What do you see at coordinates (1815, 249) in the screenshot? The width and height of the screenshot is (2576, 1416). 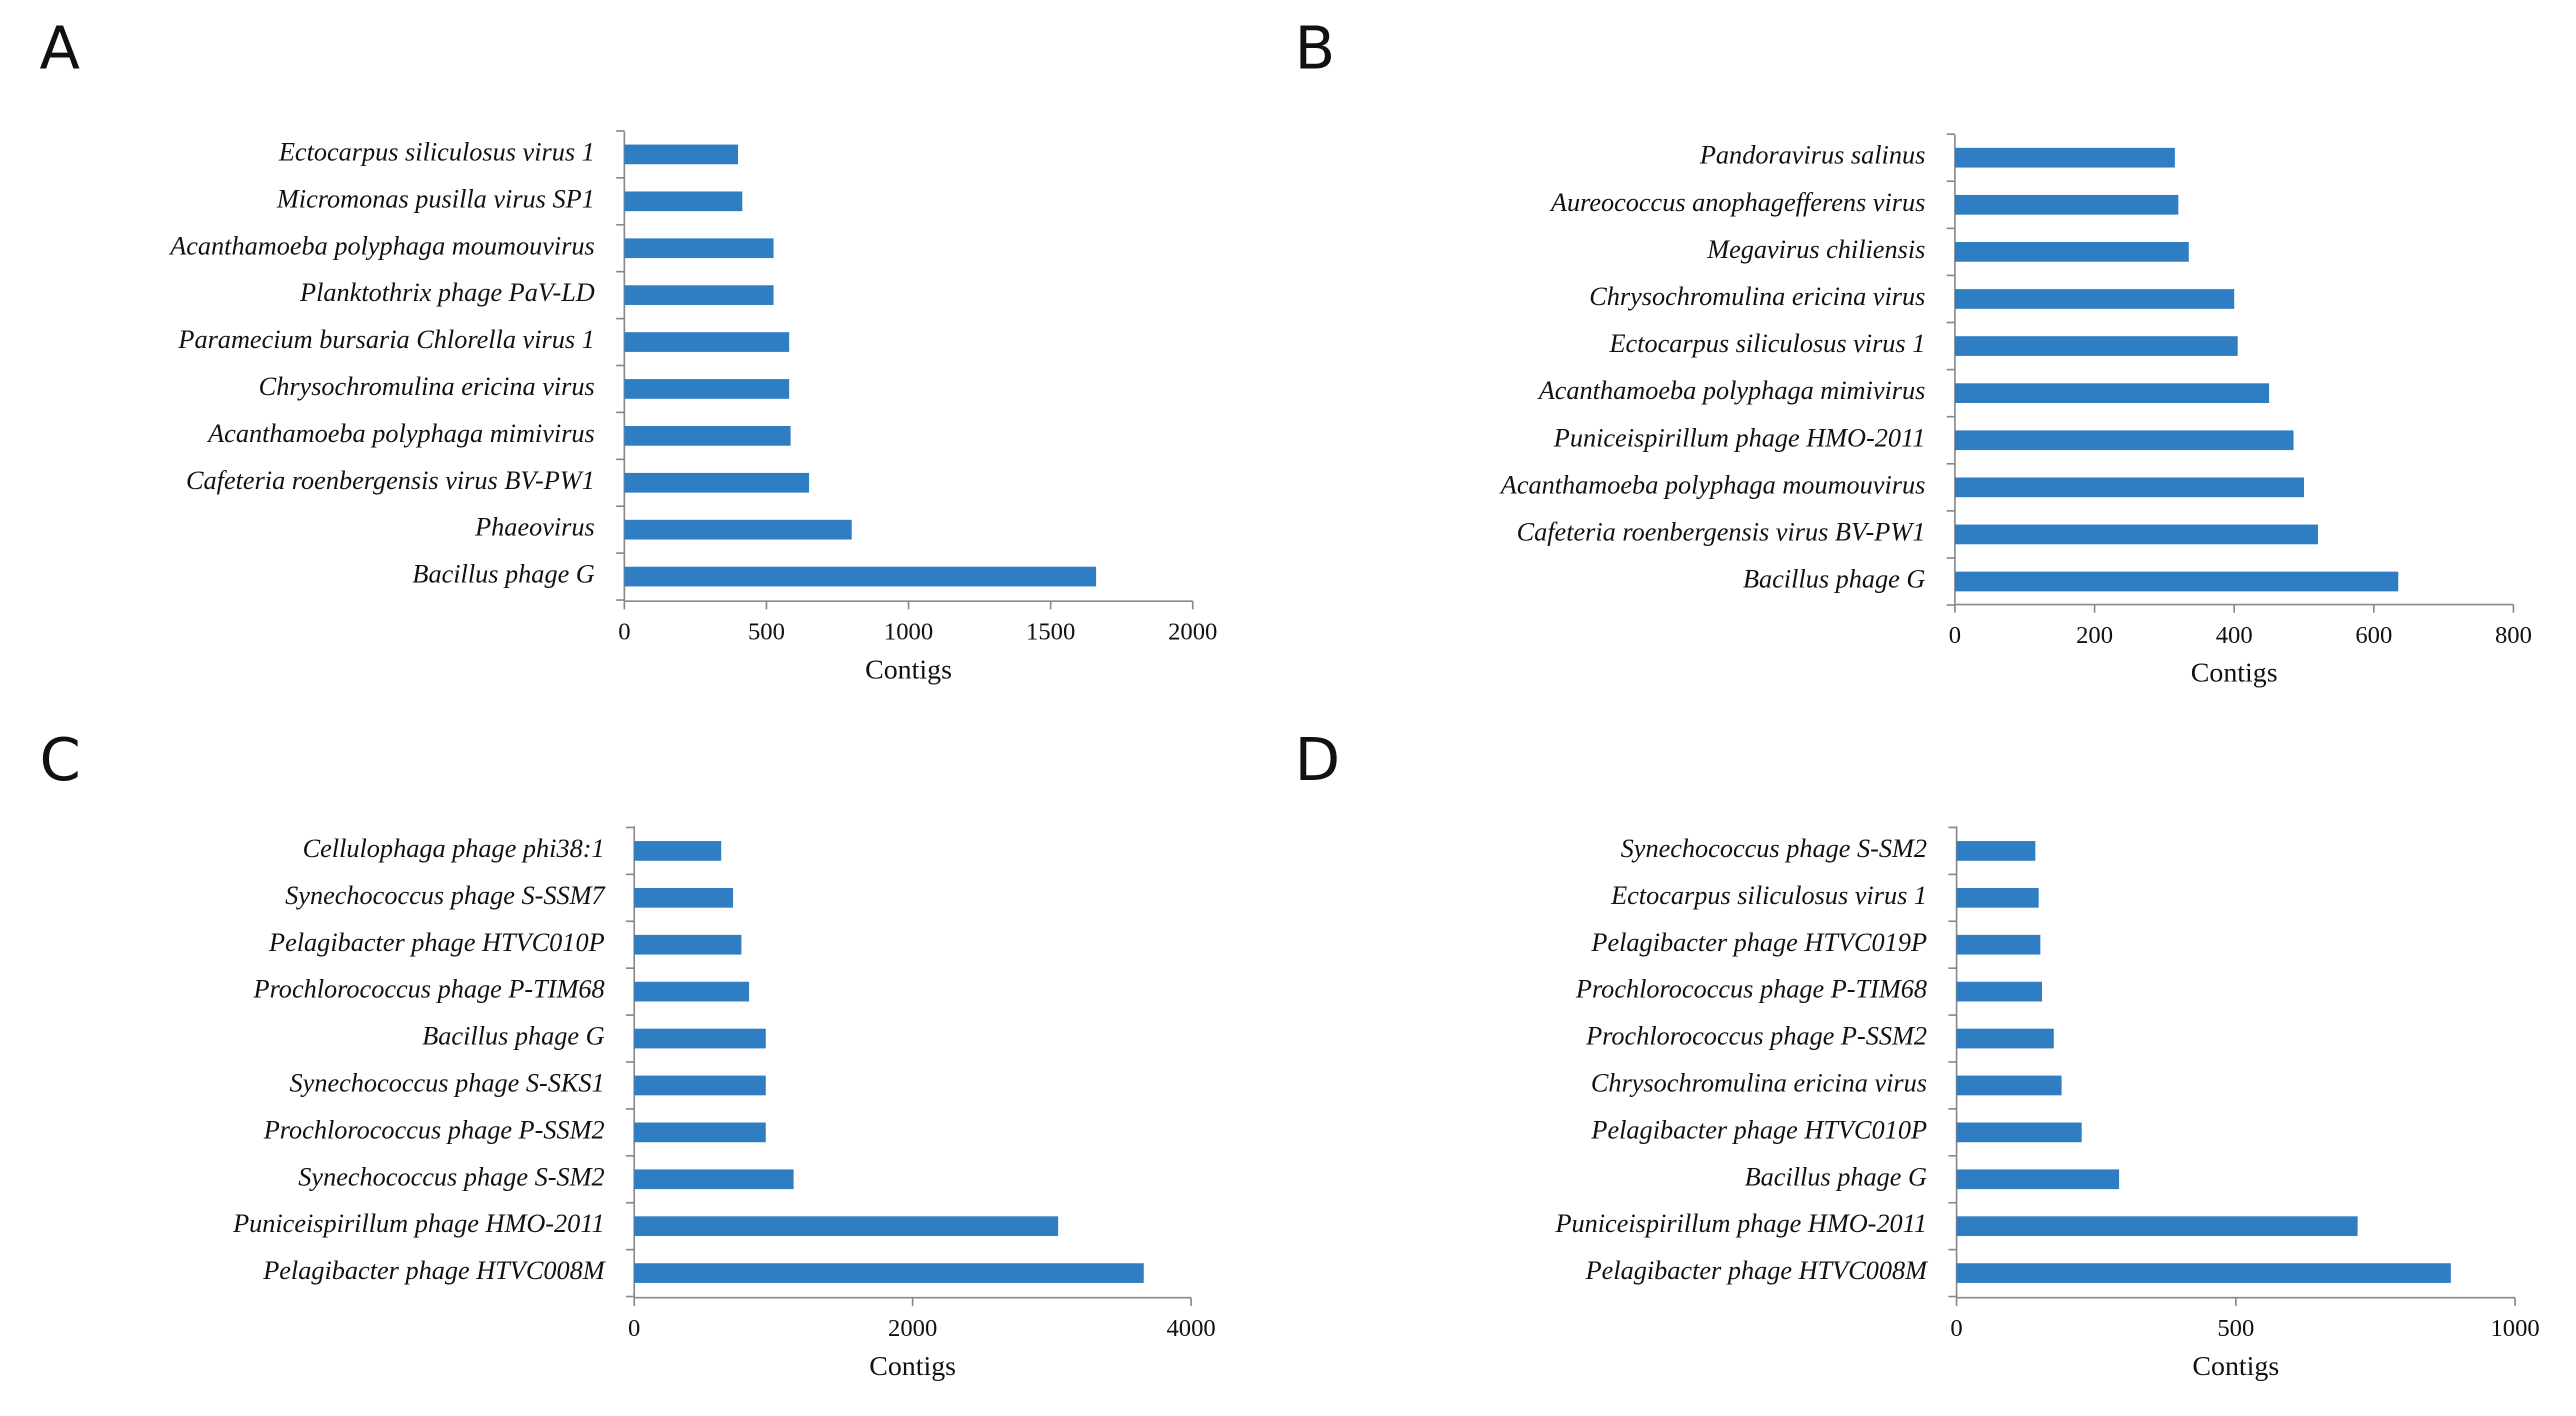 I see `category-label: Megavirus chiliensis` at bounding box center [1815, 249].